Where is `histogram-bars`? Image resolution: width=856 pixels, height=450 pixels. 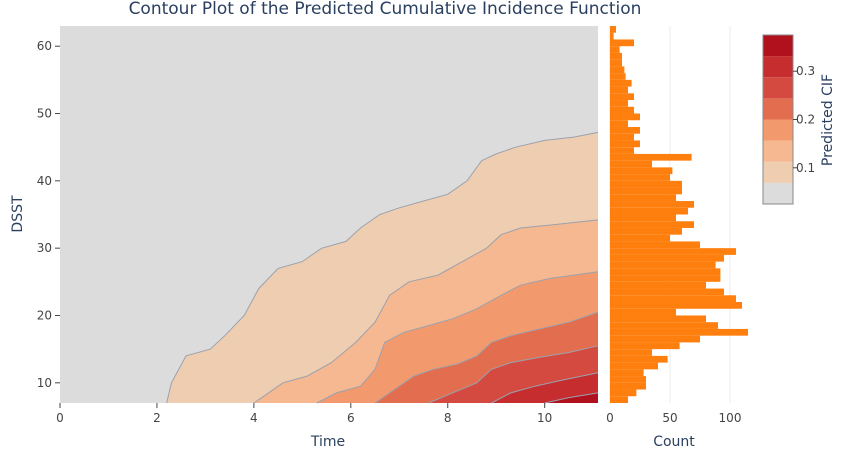 histogram-bars is located at coordinates (679, 214).